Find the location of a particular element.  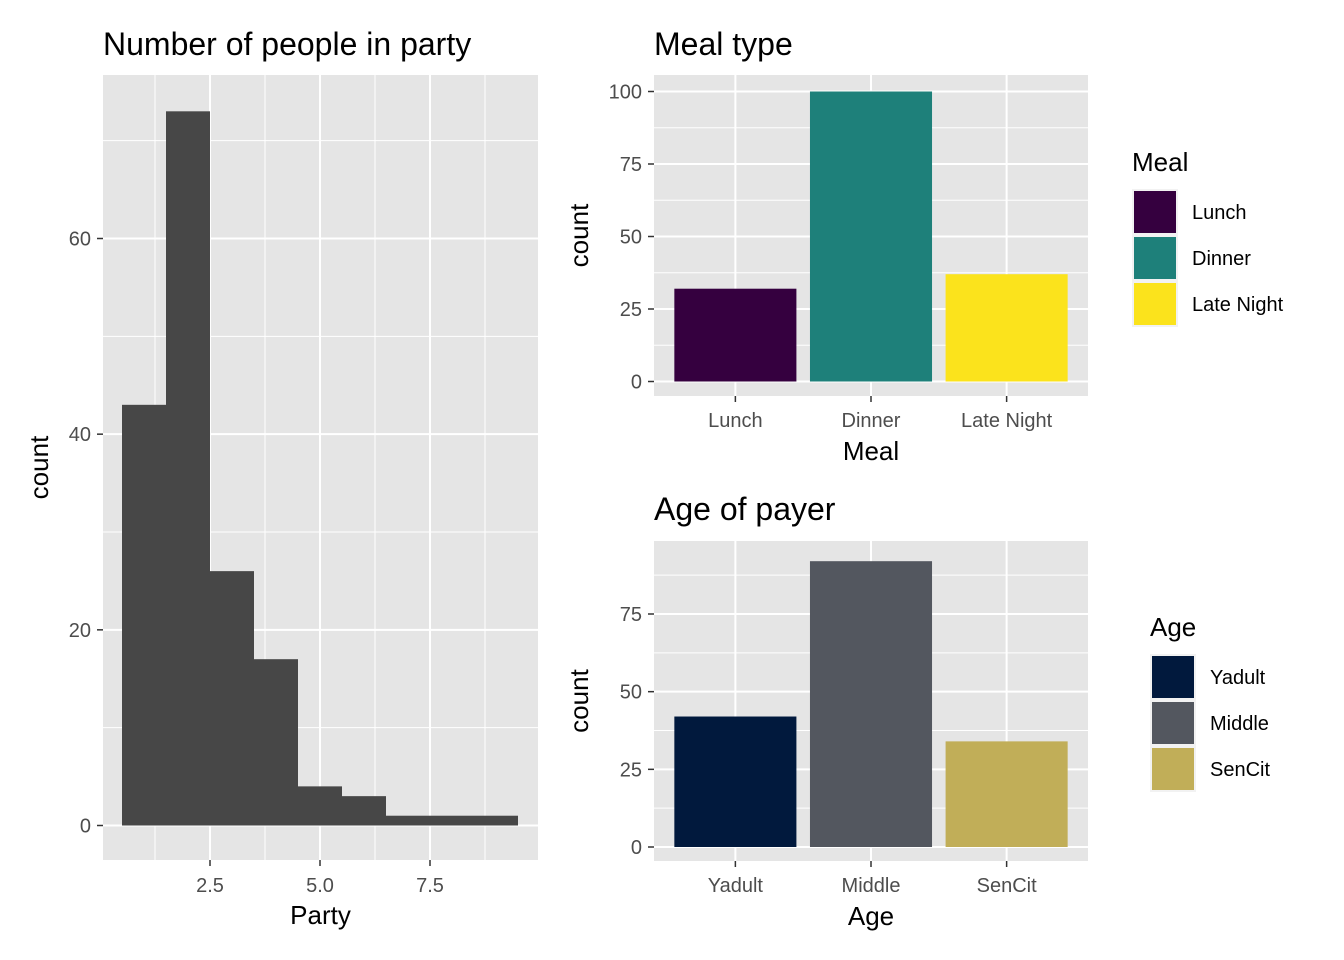

x-axis-title: Meal is located at coordinates (871, 451).